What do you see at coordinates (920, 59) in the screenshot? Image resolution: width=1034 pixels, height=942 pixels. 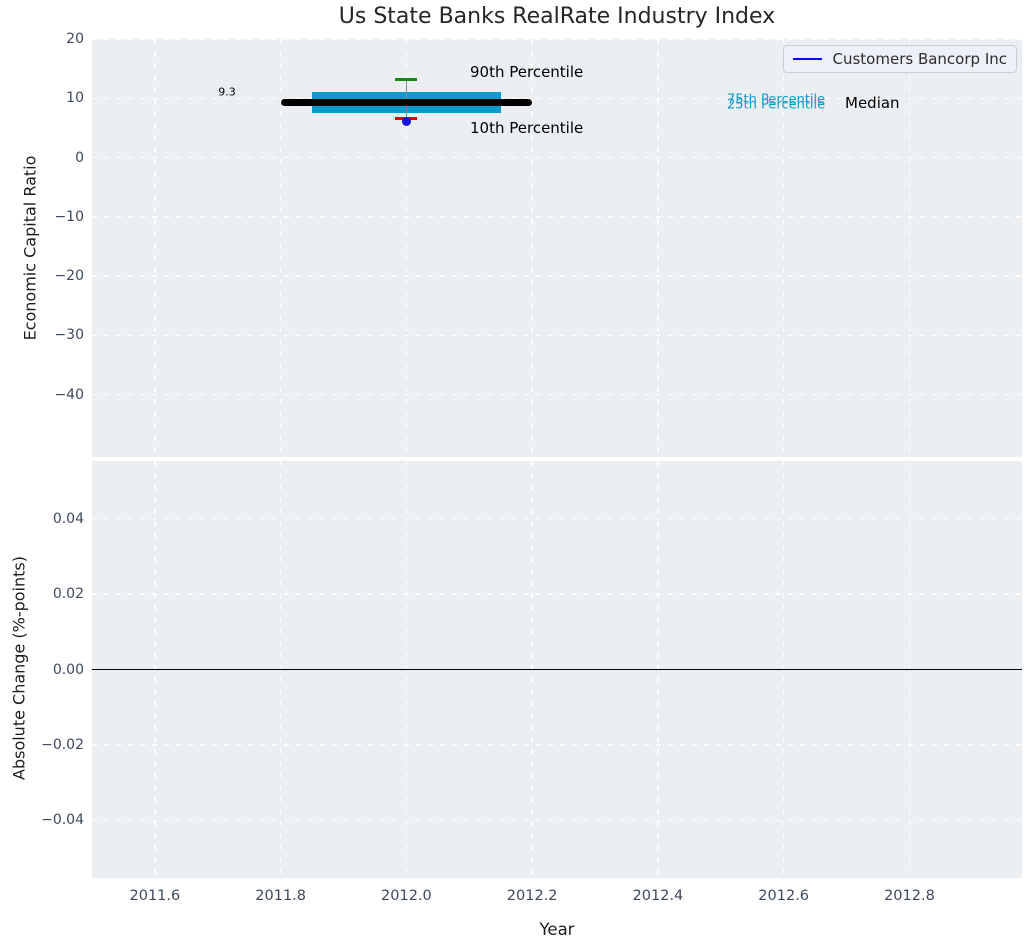 I see `legend-label: Customers Bancorp Inc` at bounding box center [920, 59].